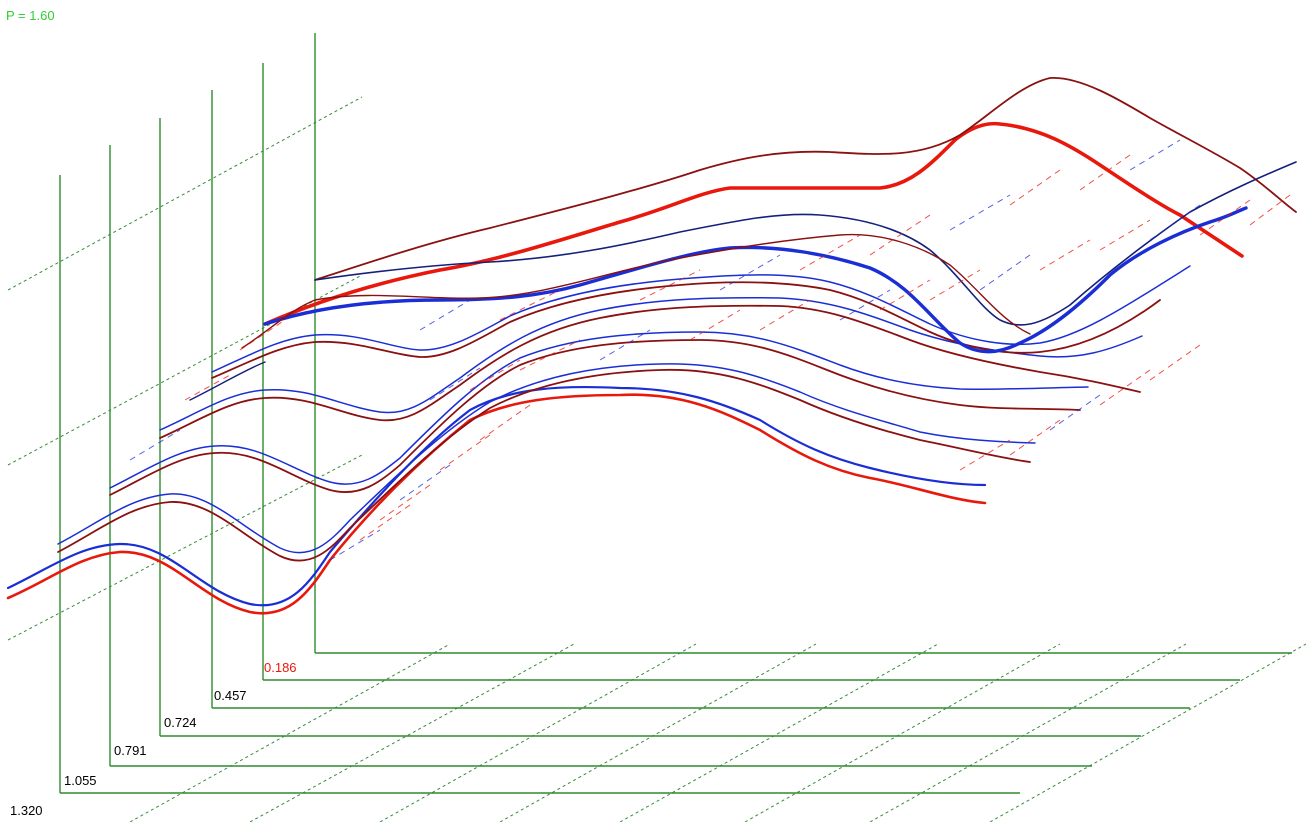  I want to click on chart-title: P = 1.60, so click(30, 15).